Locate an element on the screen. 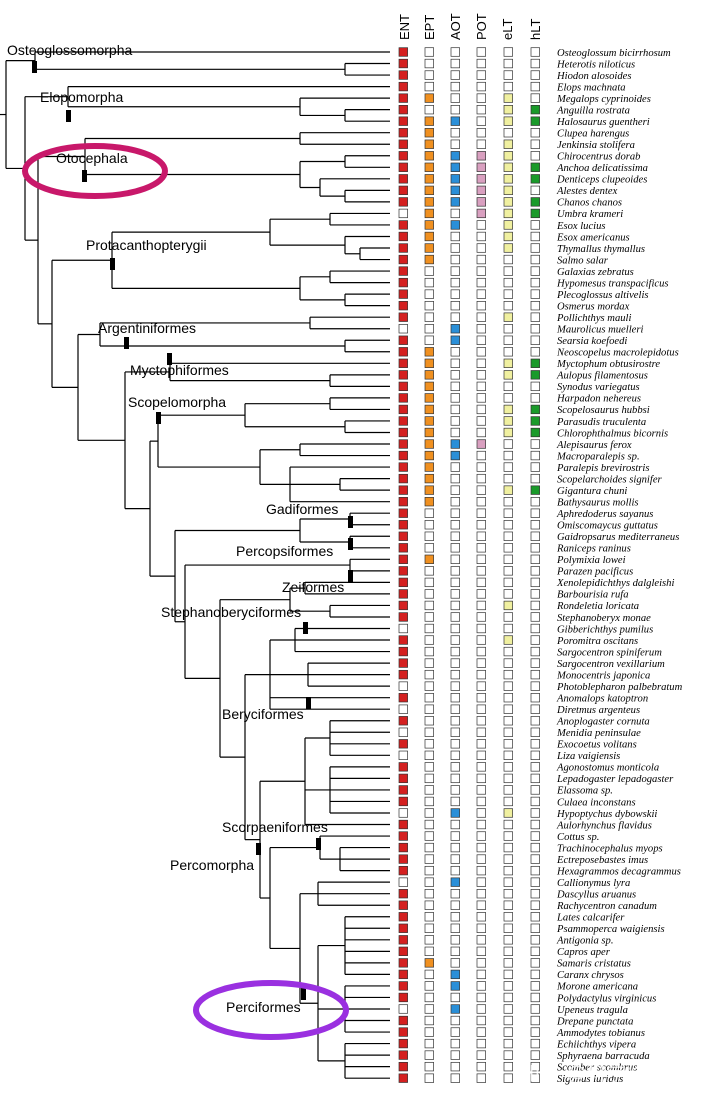  species-label: Thymallus thymallus is located at coordinates (601, 249).